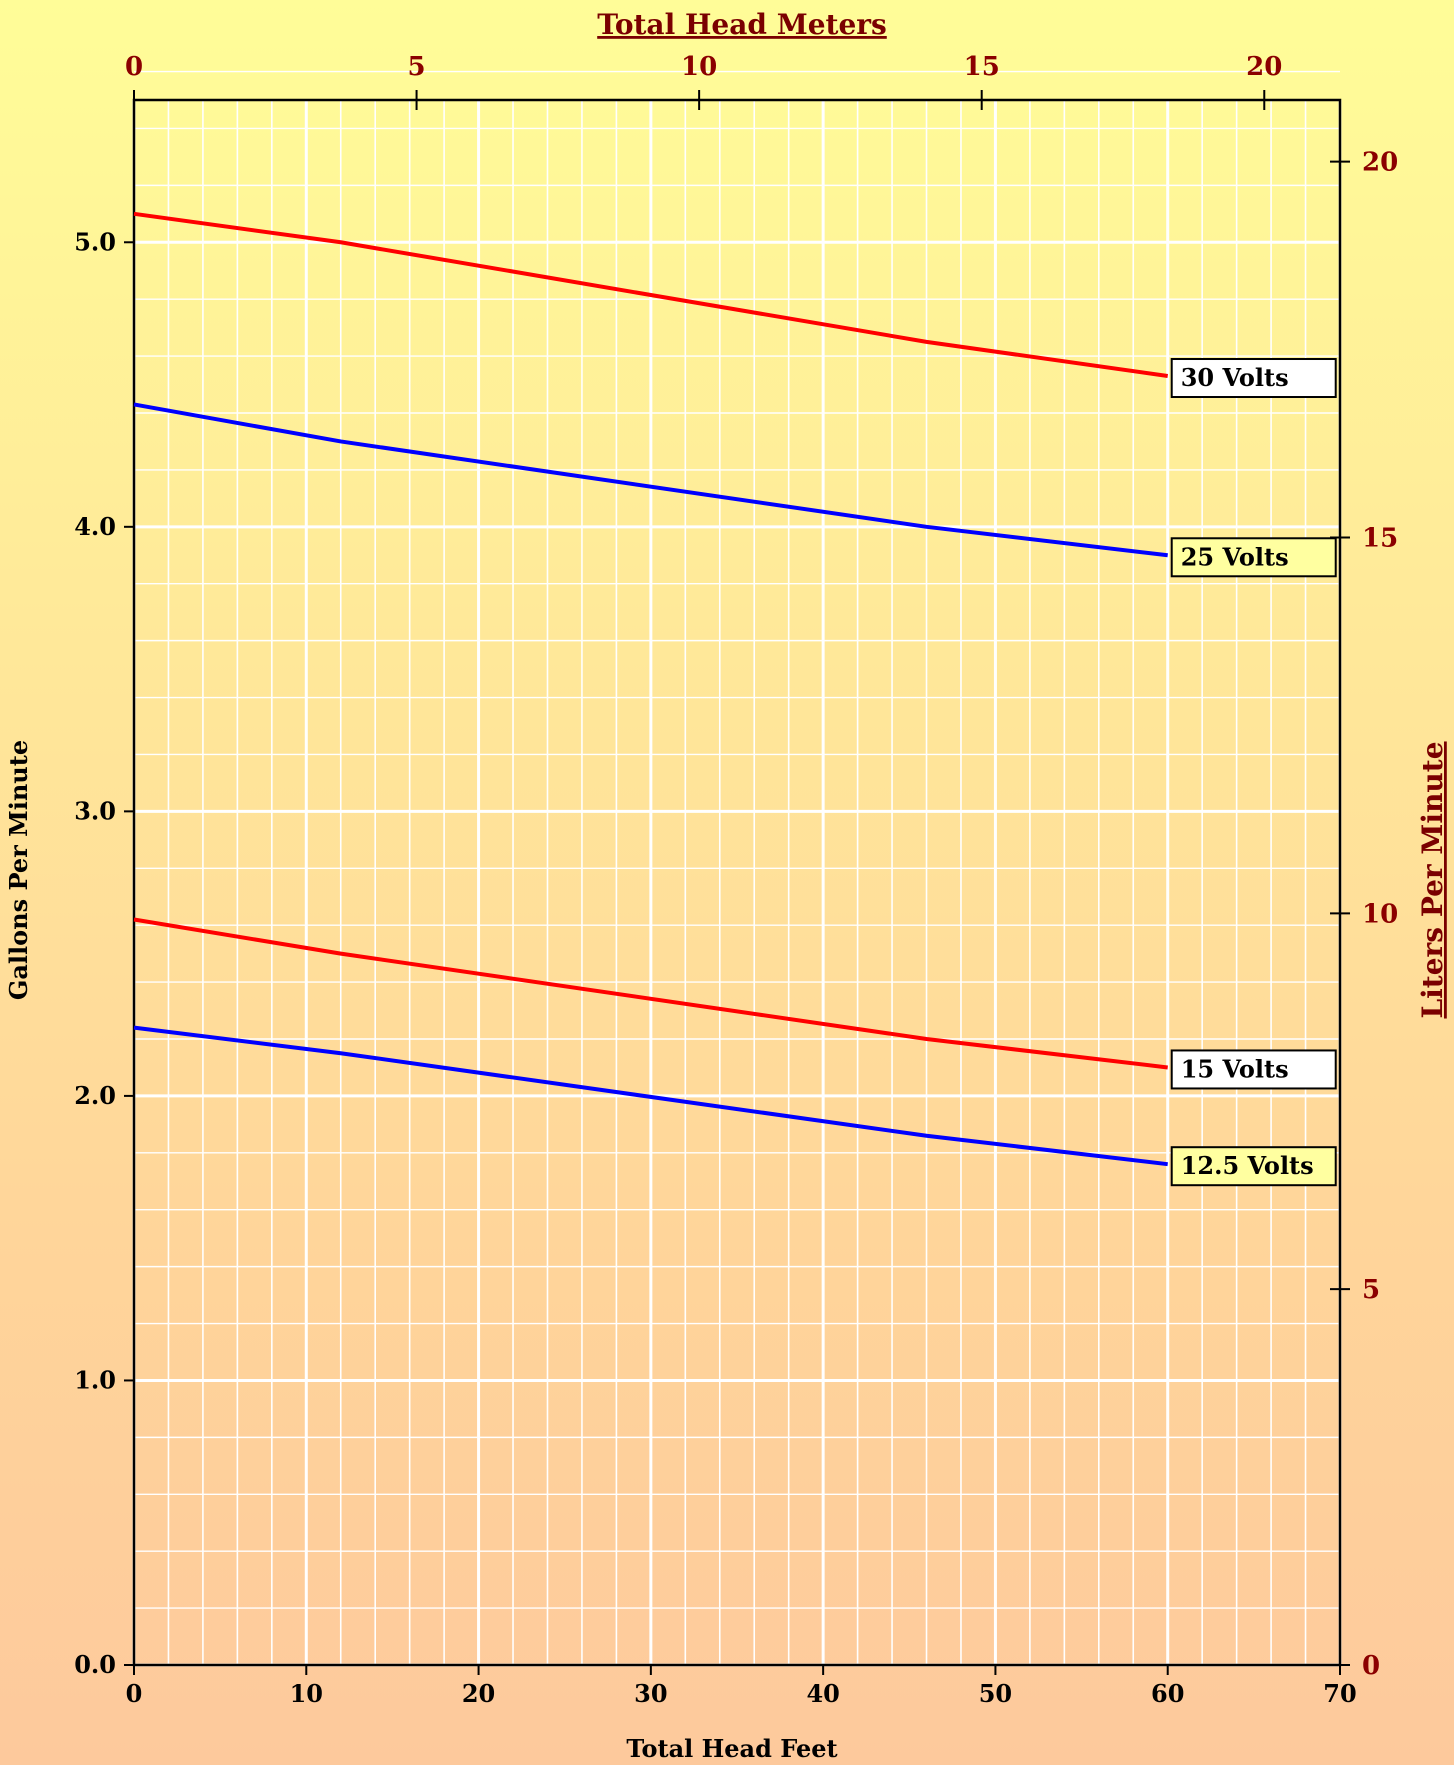  What do you see at coordinates (1235, 377) in the screenshot?
I see `series-label: 30 Volts` at bounding box center [1235, 377].